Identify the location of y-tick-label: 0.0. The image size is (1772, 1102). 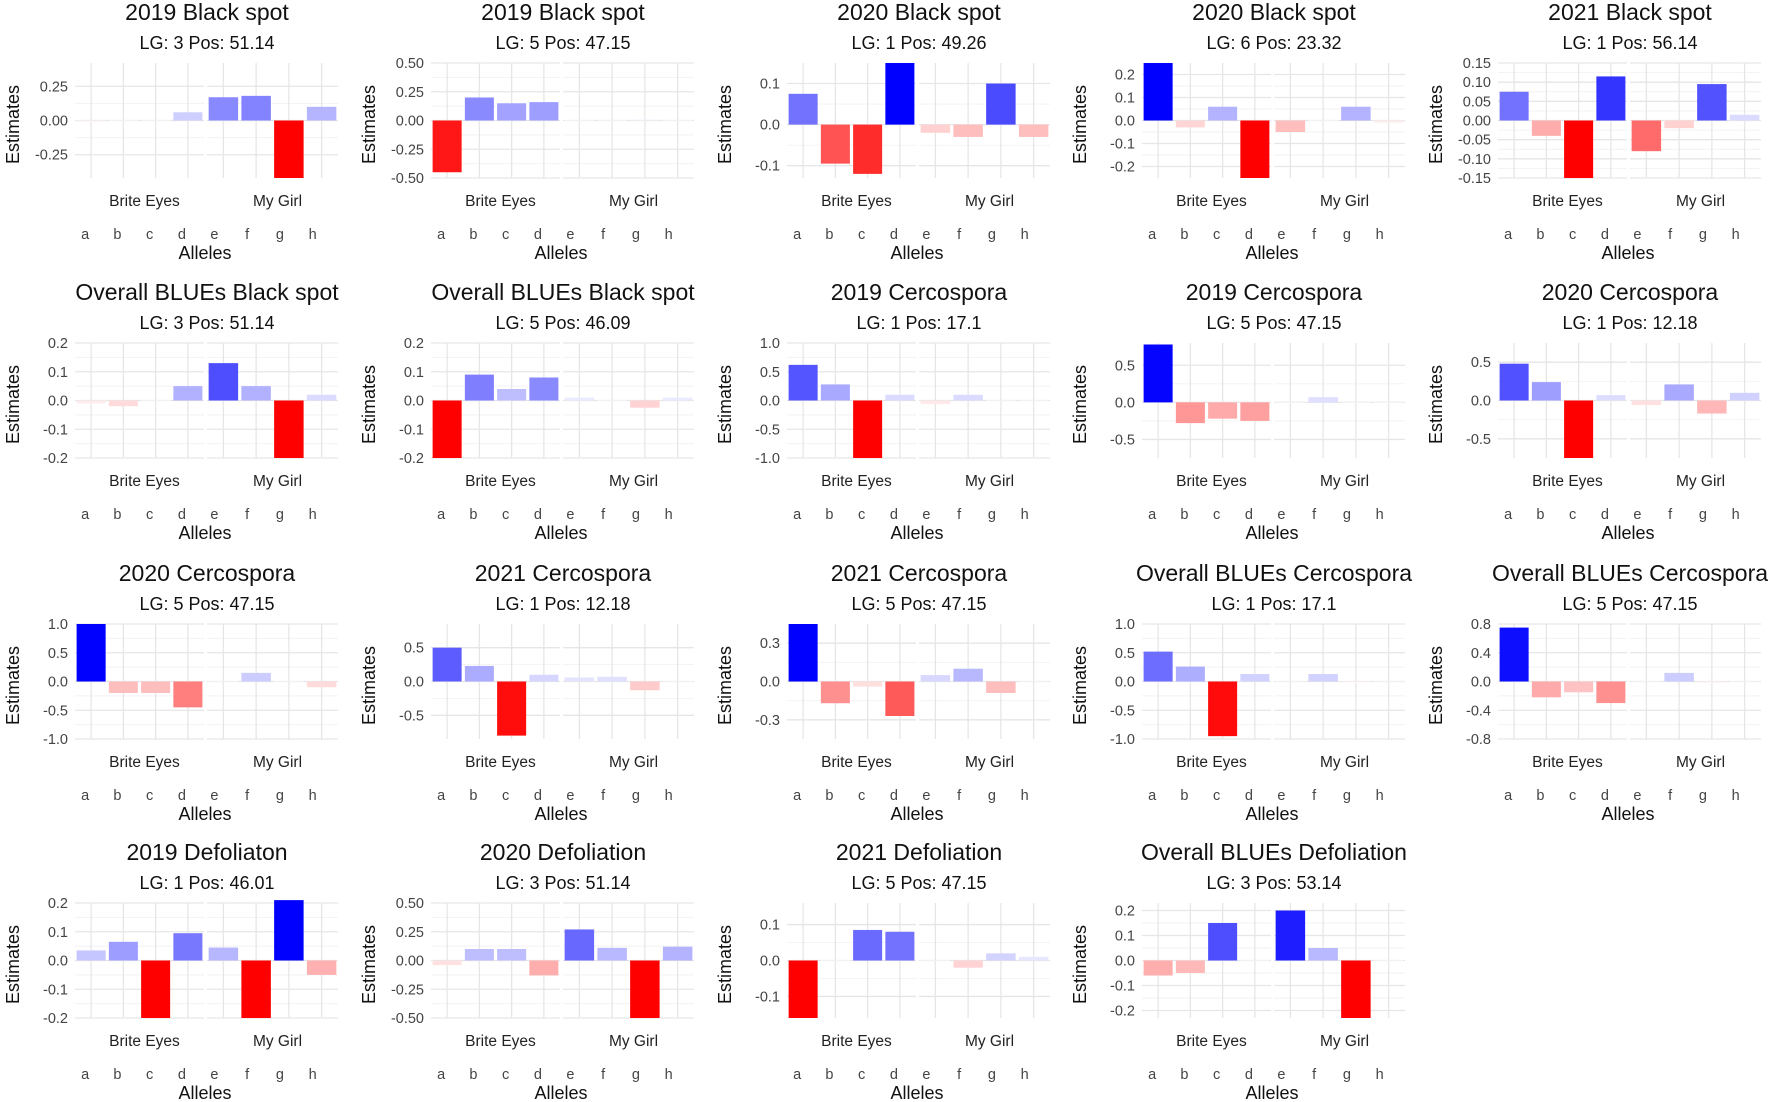
(1125, 962).